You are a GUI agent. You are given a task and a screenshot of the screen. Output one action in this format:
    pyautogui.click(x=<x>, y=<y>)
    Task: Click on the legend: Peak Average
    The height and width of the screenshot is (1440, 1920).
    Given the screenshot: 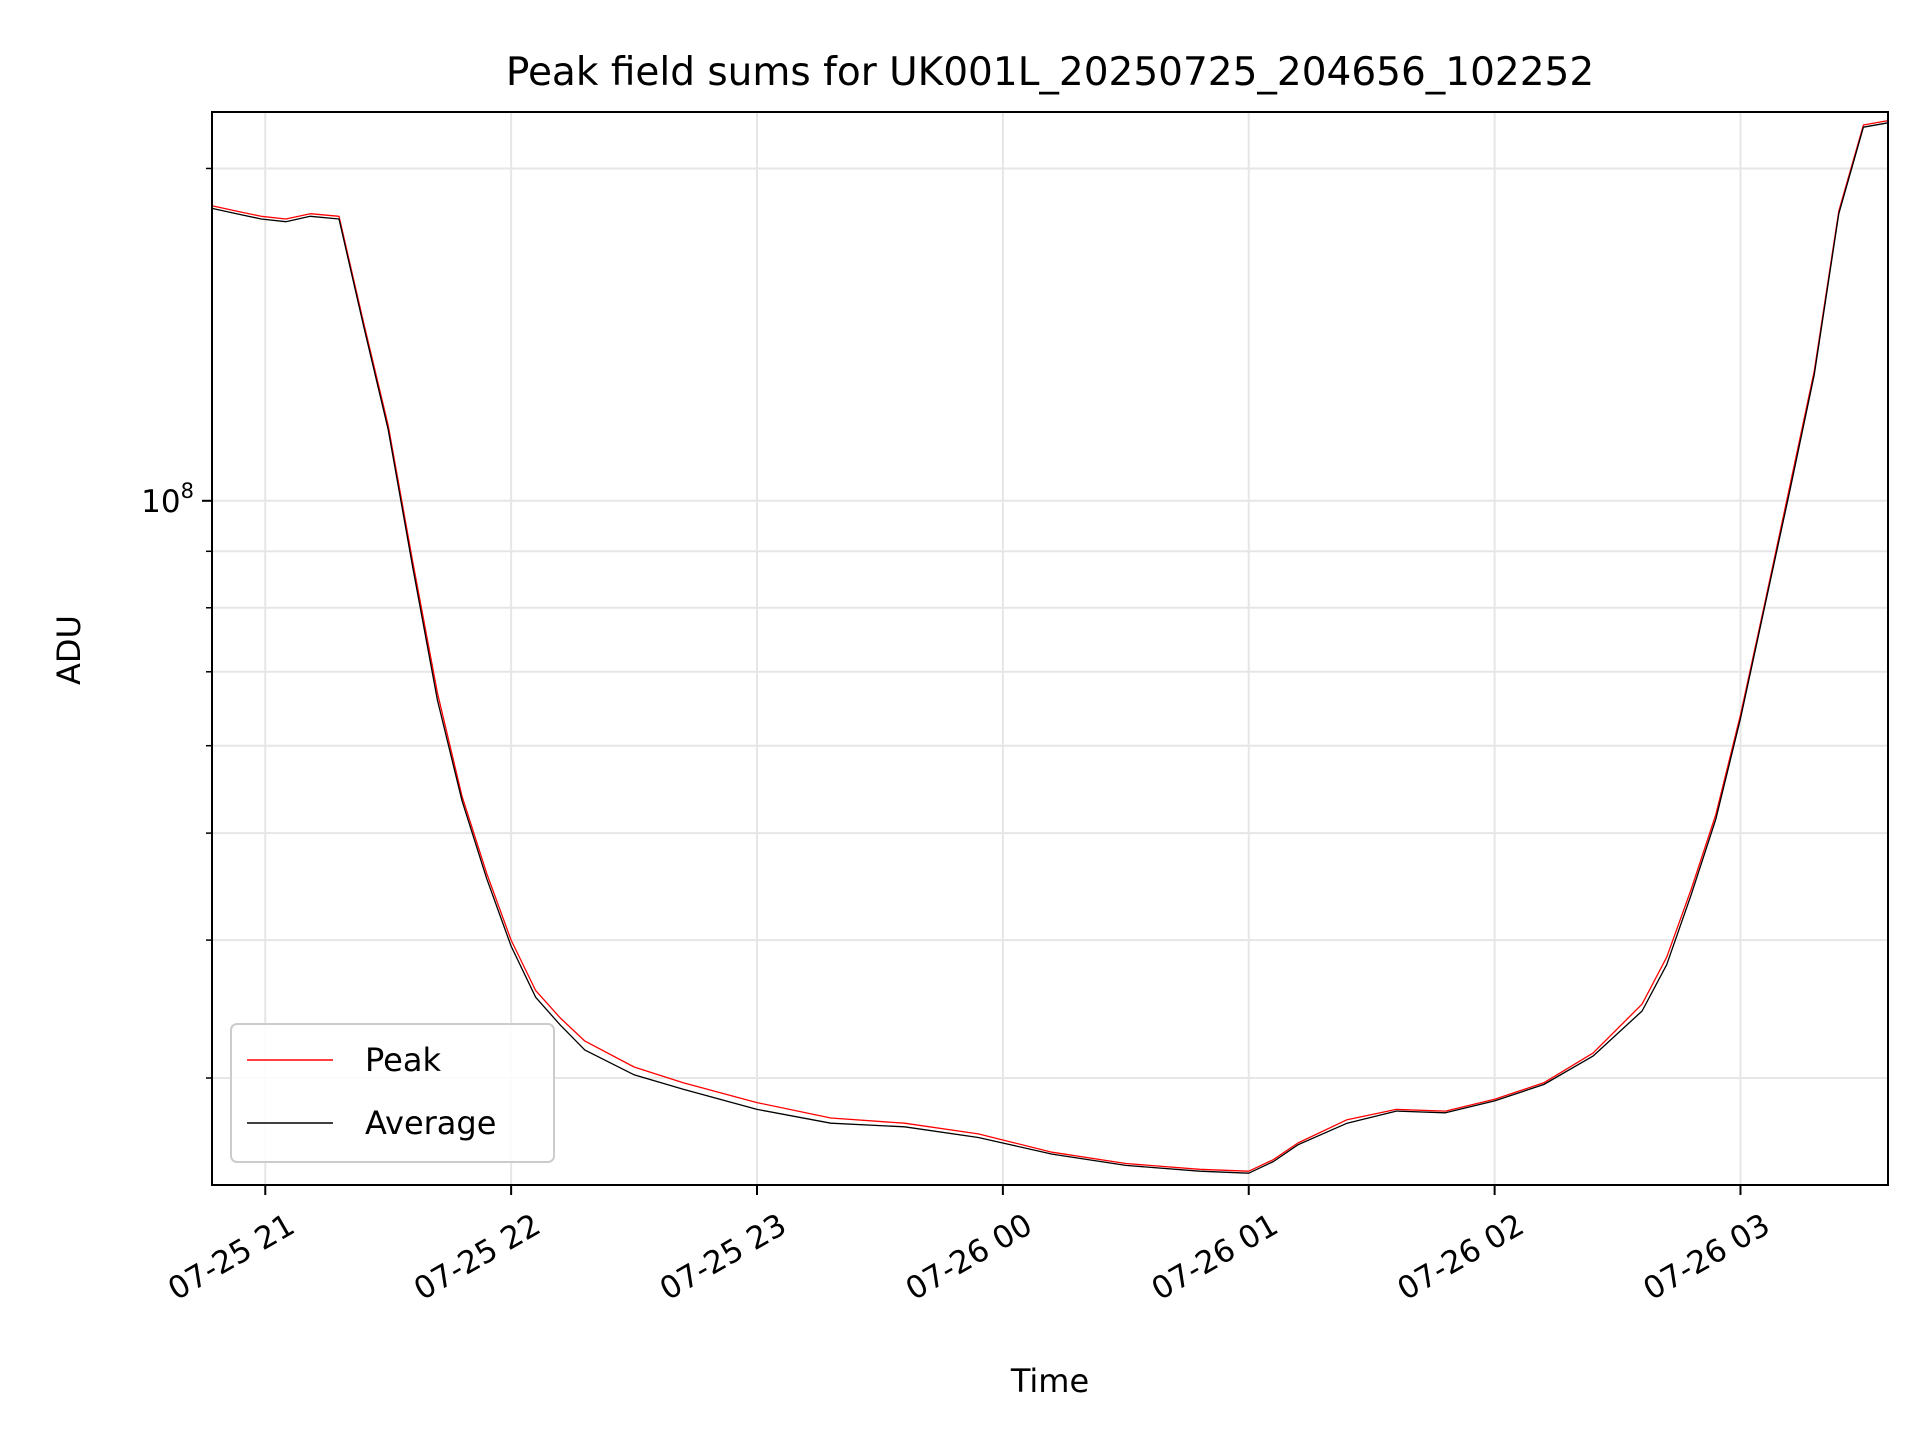 What is the action you would take?
    pyautogui.click(x=392, y=1093)
    